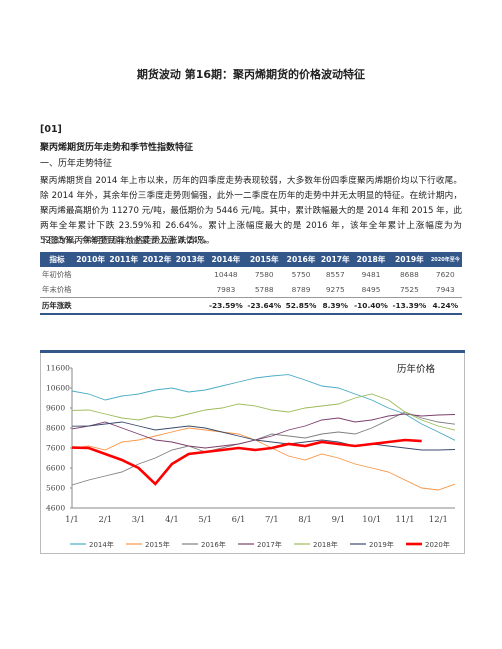  I want to click on intro: 下图为聚丙烯期货历年价格走势及涨跌情况。, so click(126, 241).